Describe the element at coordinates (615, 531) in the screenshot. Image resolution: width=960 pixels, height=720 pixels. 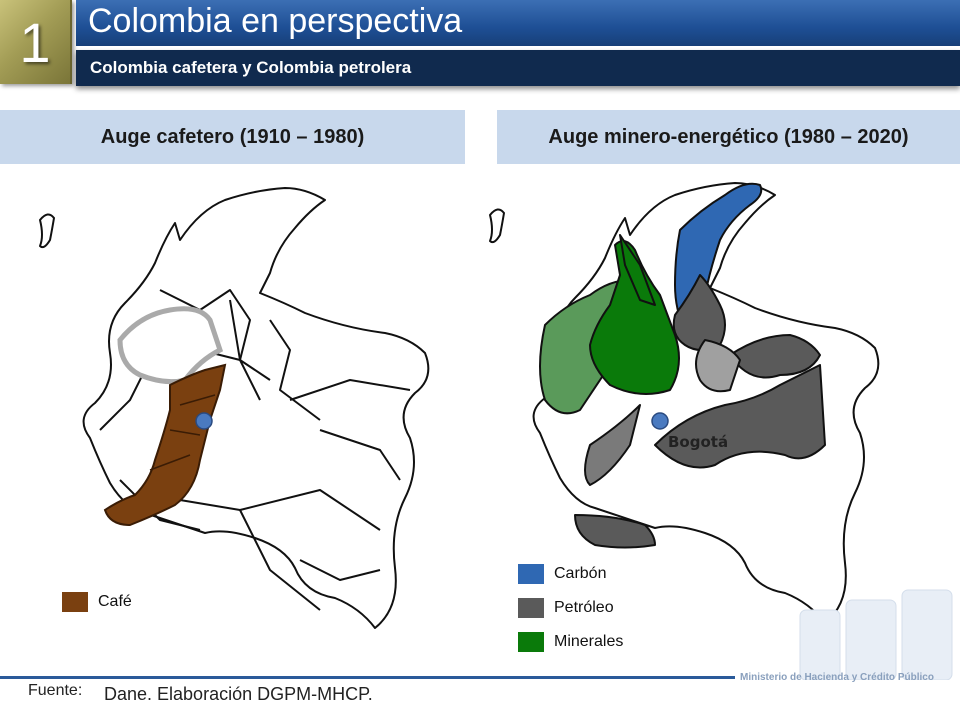
I see `petroleum-region-south` at that location.